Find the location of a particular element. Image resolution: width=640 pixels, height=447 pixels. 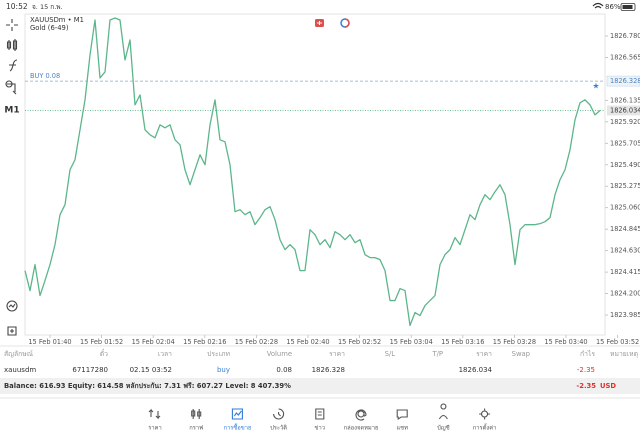

price-label: 1826.034 is located at coordinates (625, 110).